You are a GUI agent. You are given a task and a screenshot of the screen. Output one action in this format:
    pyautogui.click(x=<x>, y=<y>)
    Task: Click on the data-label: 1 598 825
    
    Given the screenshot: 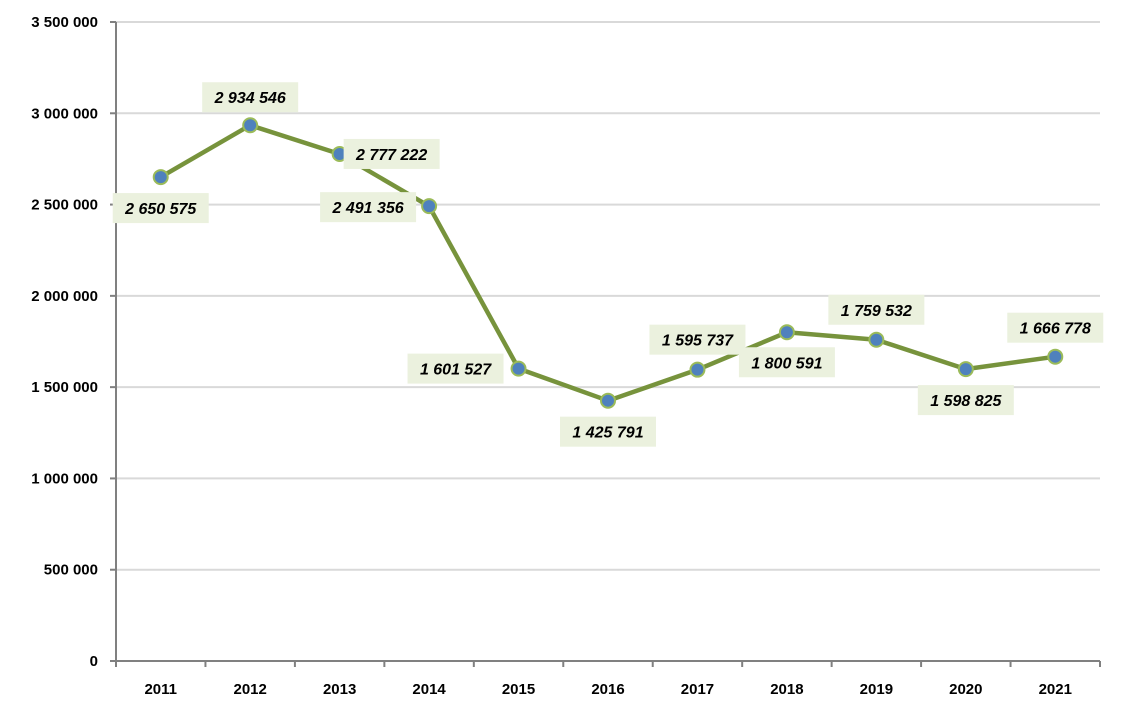 What is the action you would take?
    pyautogui.click(x=966, y=401)
    